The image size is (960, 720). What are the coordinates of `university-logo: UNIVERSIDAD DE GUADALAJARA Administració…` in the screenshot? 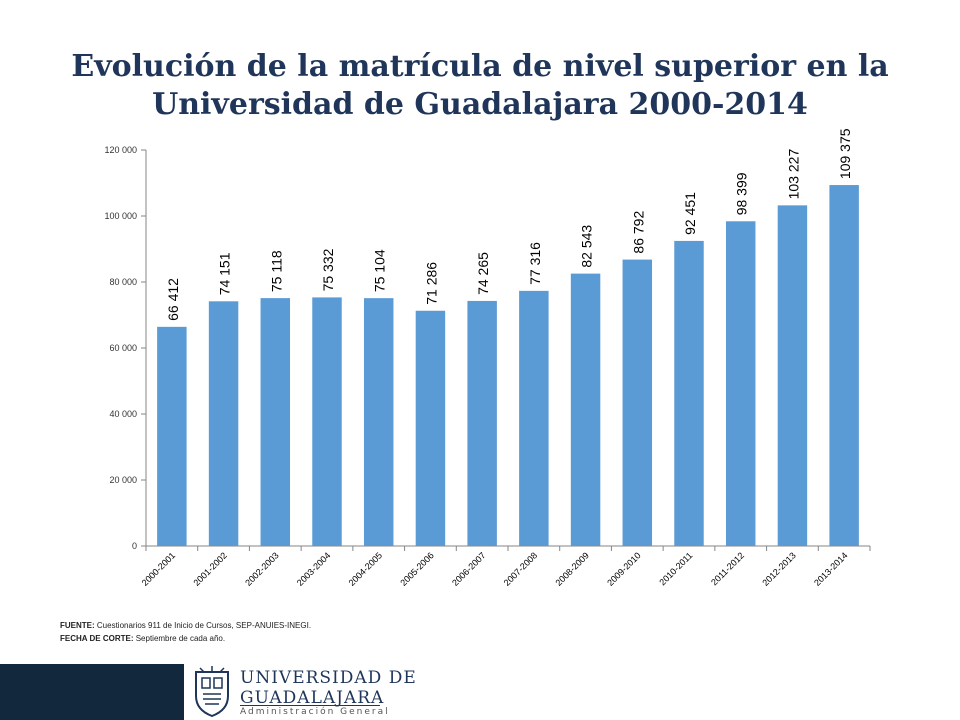 It's located at (303, 692).